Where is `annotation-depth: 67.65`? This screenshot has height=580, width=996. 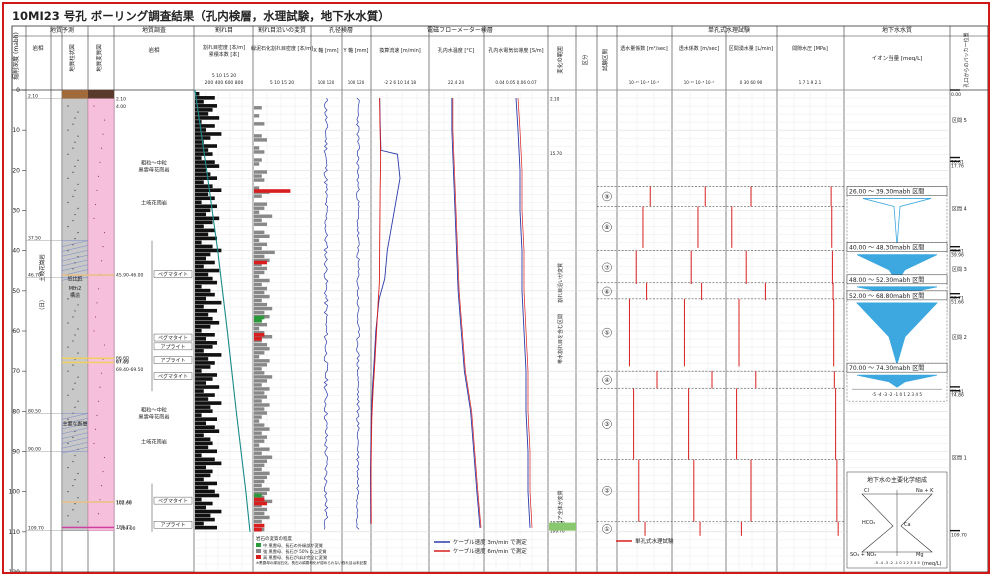
annotation-depth: 67.65 is located at coordinates (122, 363).